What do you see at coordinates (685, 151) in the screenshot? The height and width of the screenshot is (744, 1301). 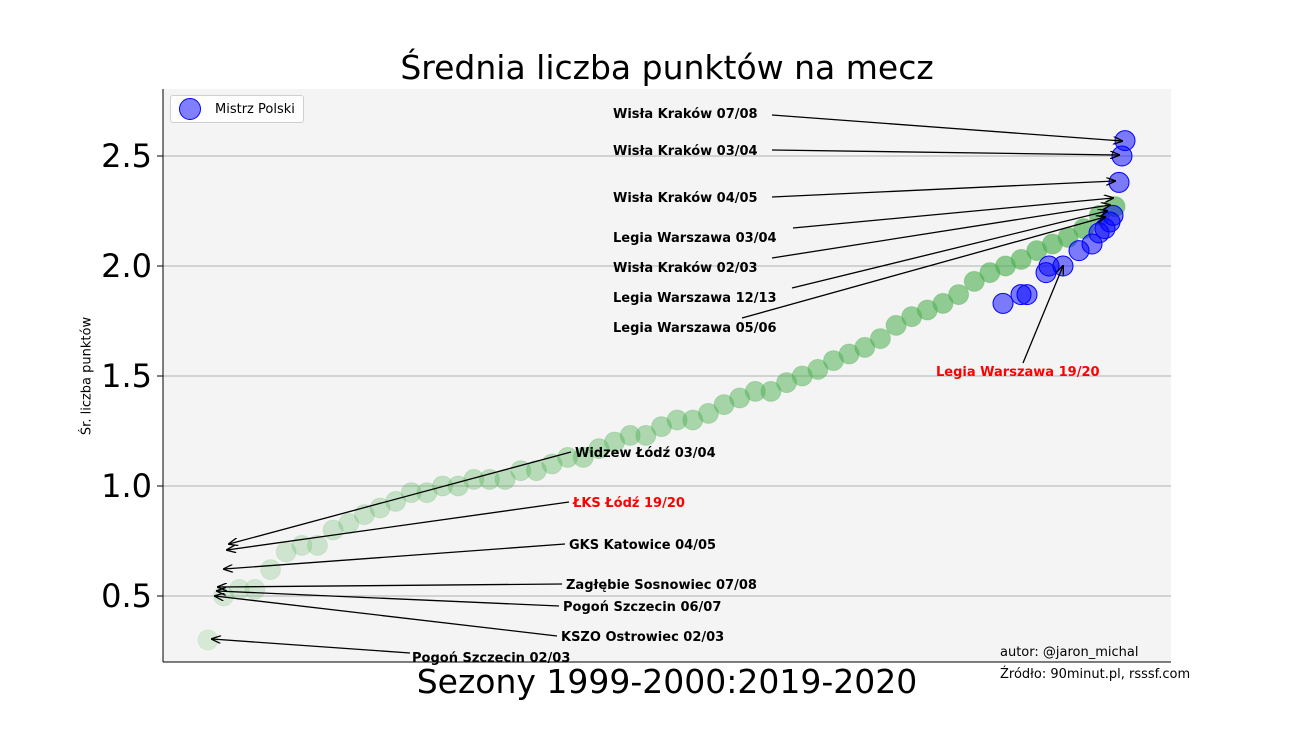 I see `annotation-label: Wisła Kraków 03/04` at bounding box center [685, 151].